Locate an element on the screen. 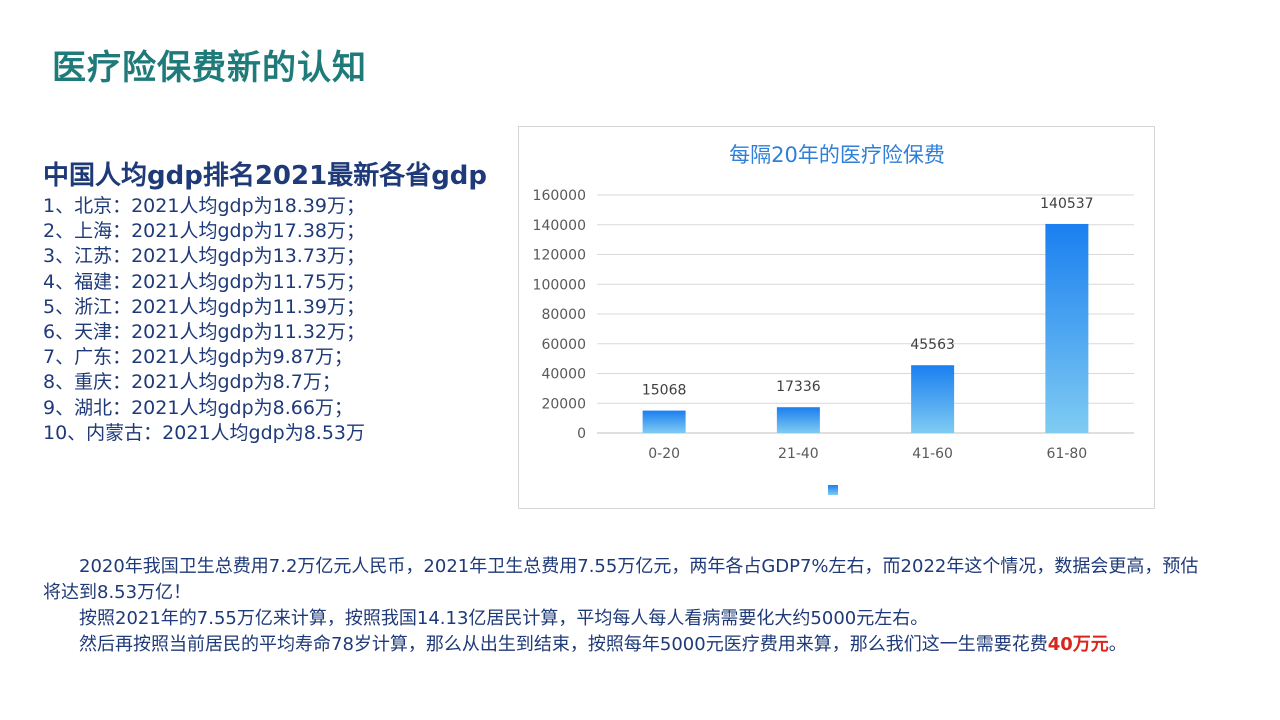  list-item: 8、重庆：2021人均gdp为8.7万； is located at coordinates (192, 382).